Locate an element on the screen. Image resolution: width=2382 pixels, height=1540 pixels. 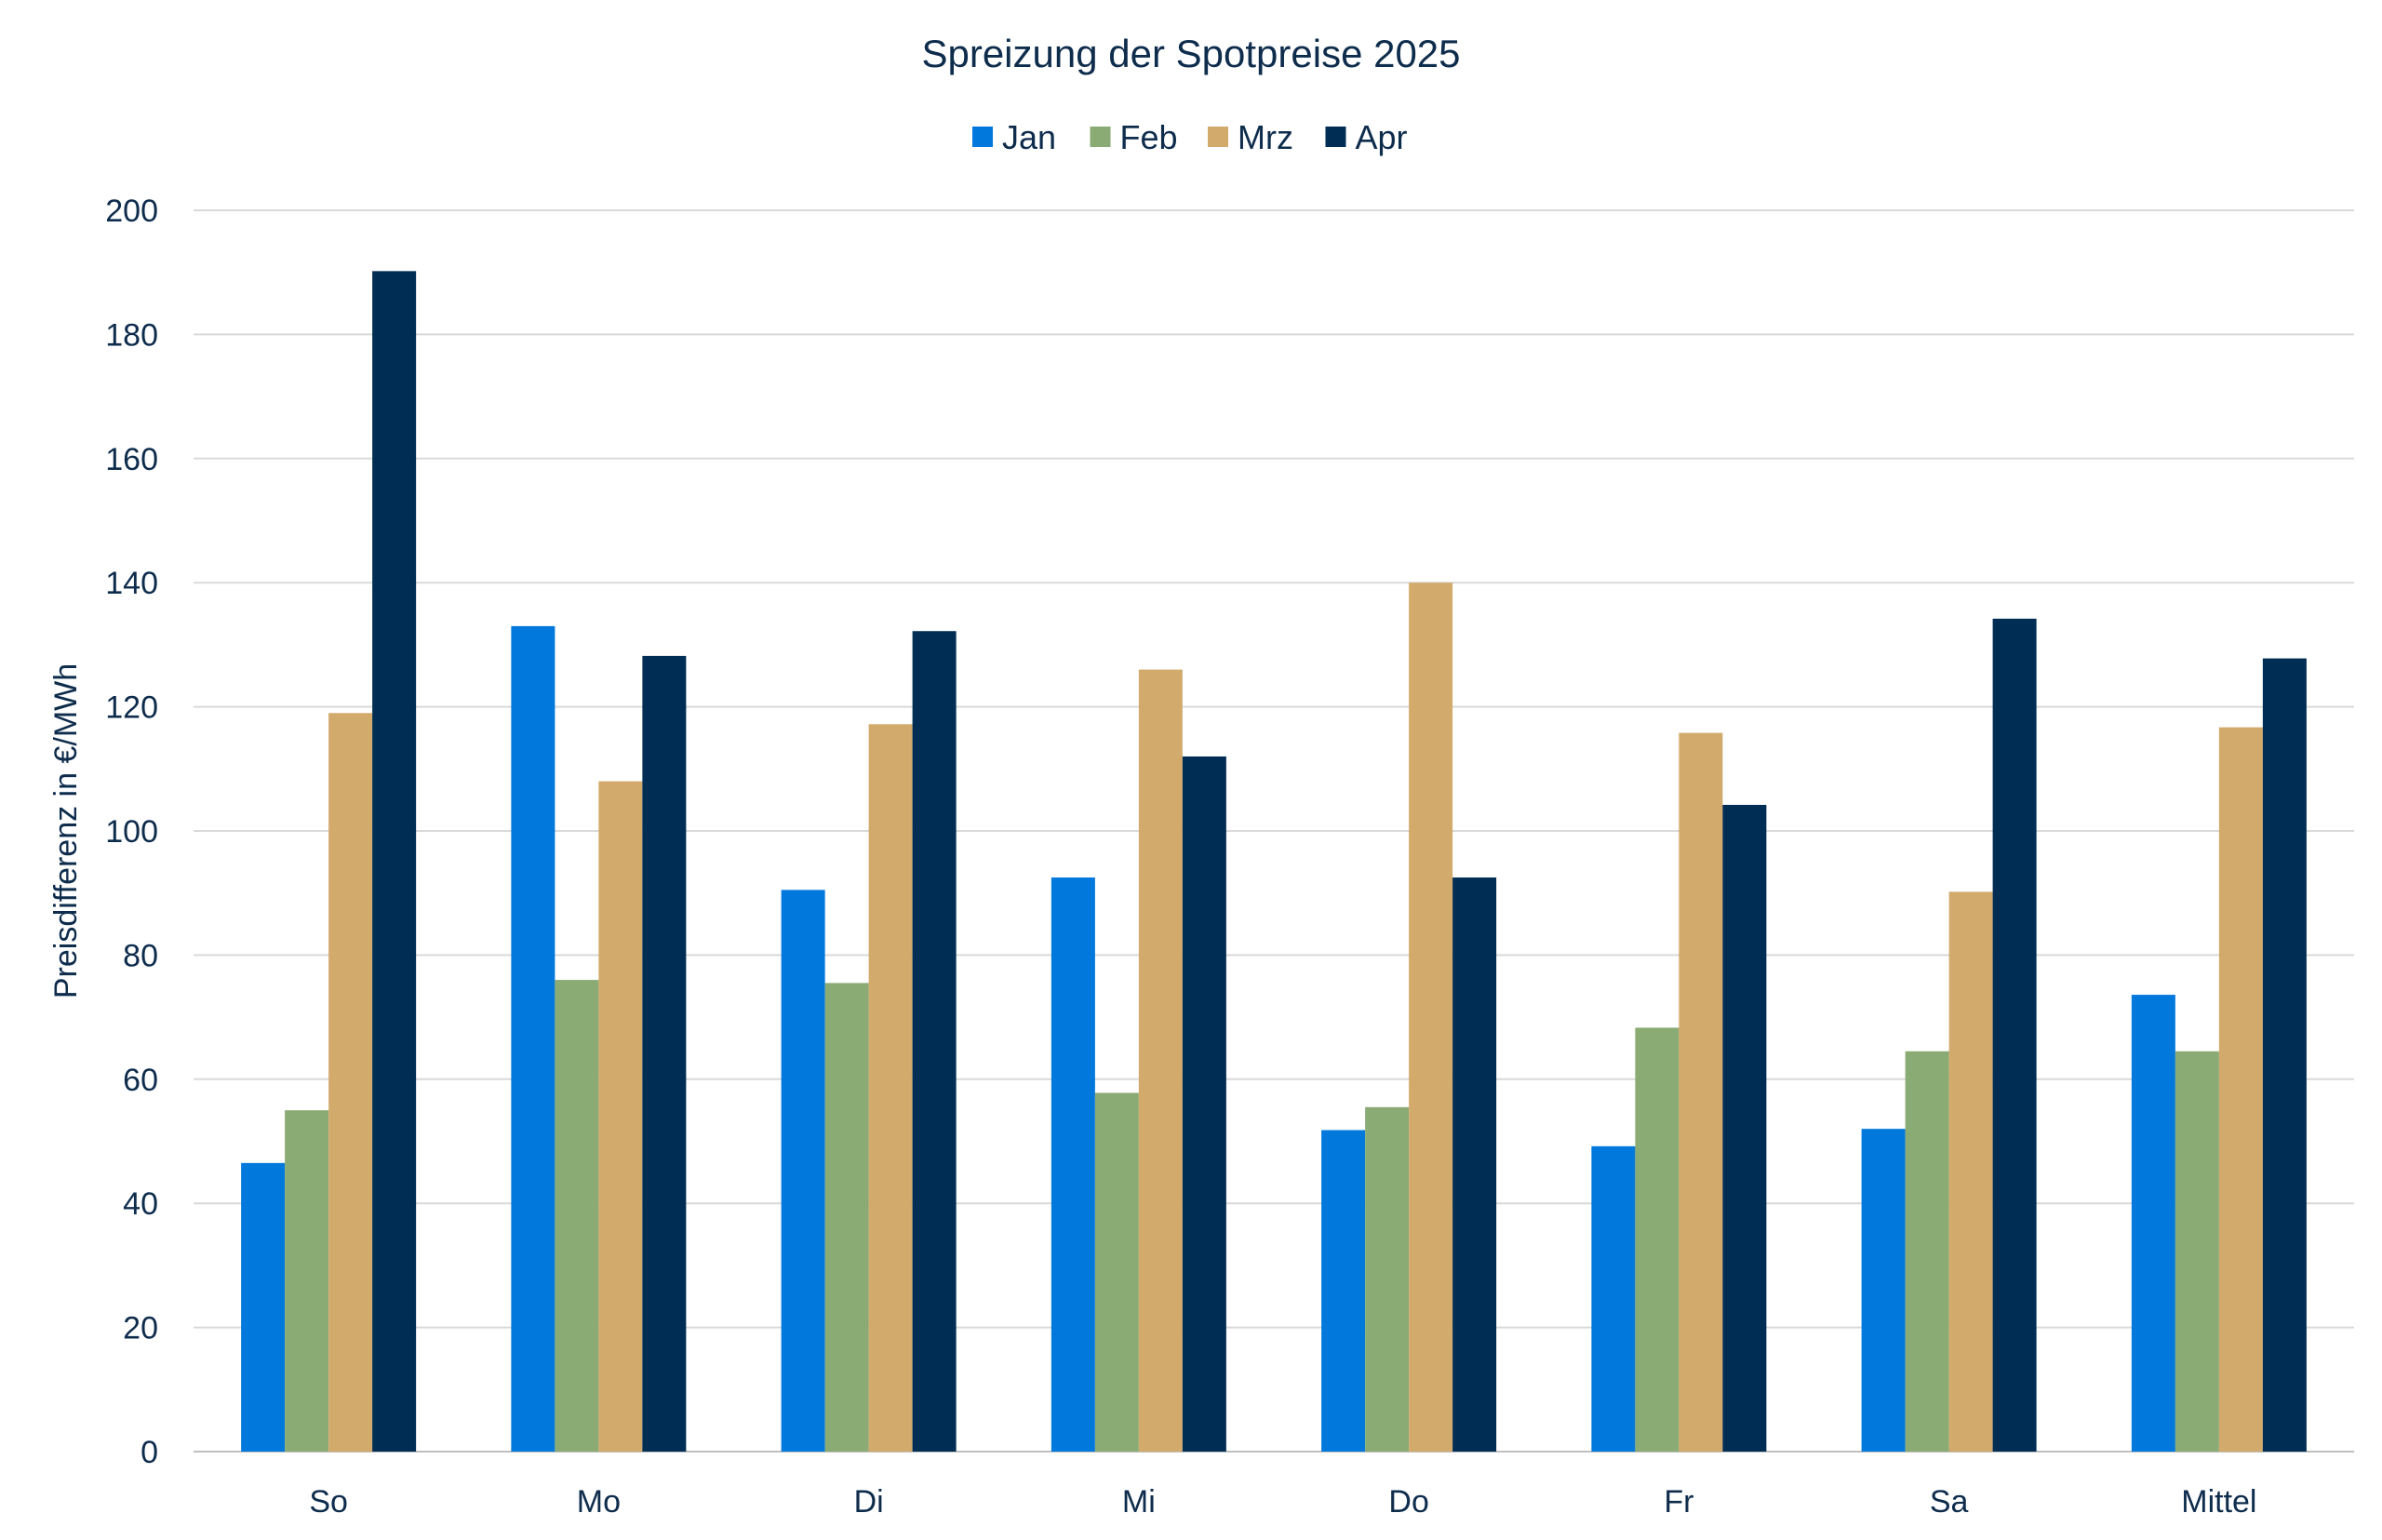
legend-item-jan: Jan is located at coordinates (1014, 137).